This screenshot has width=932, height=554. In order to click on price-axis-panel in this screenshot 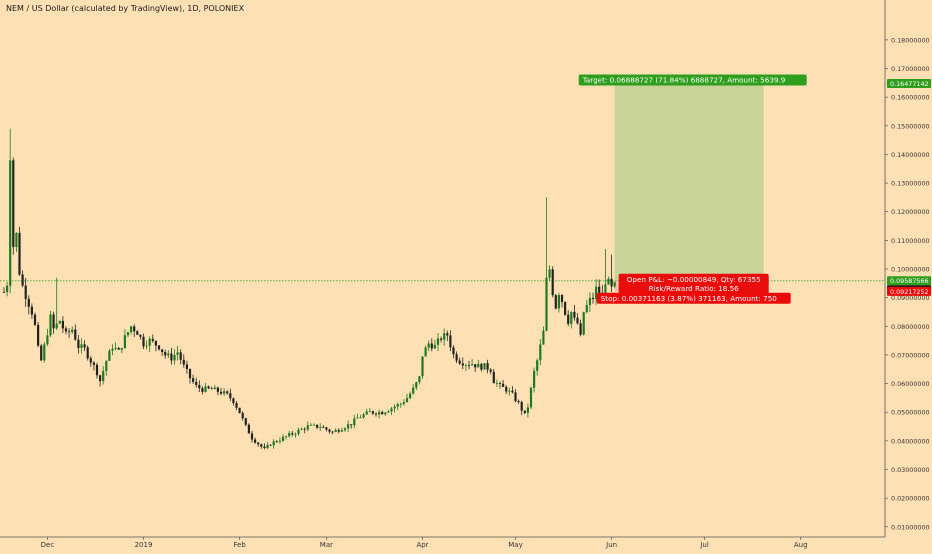, I will do `click(908, 275)`.